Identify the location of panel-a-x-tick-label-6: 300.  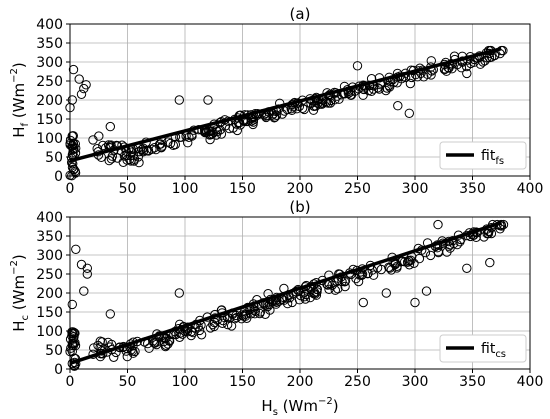
(415, 189).